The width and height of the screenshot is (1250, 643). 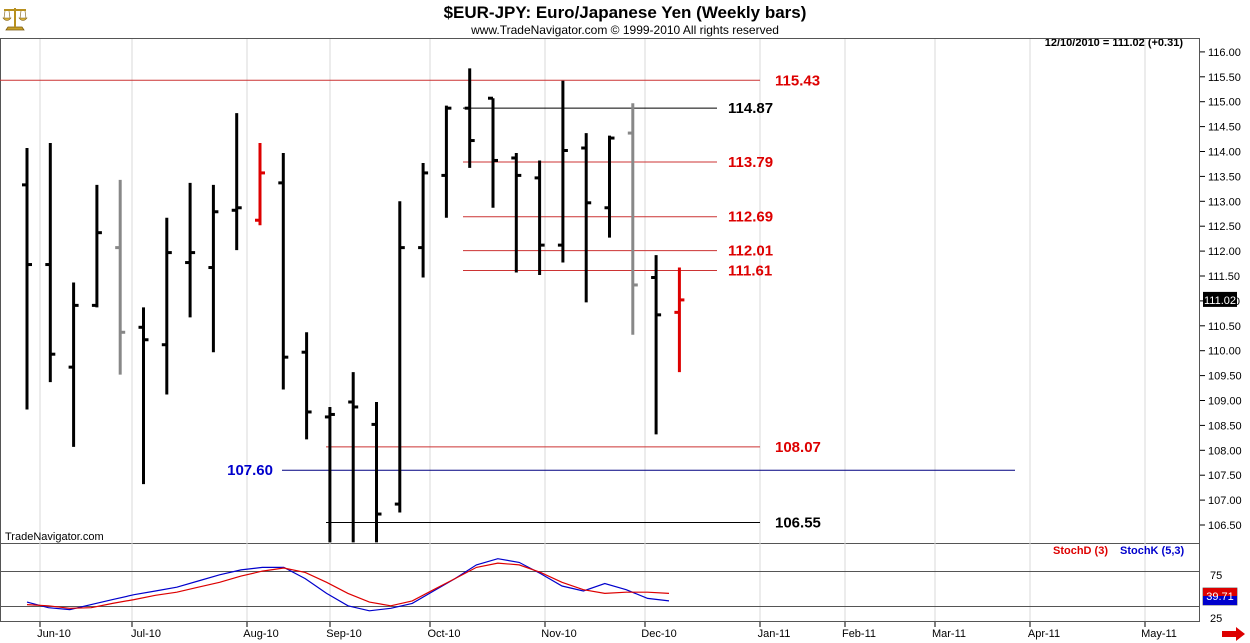 What do you see at coordinates (1220, 592) in the screenshot?
I see `stoch-value-badge-top` at bounding box center [1220, 592].